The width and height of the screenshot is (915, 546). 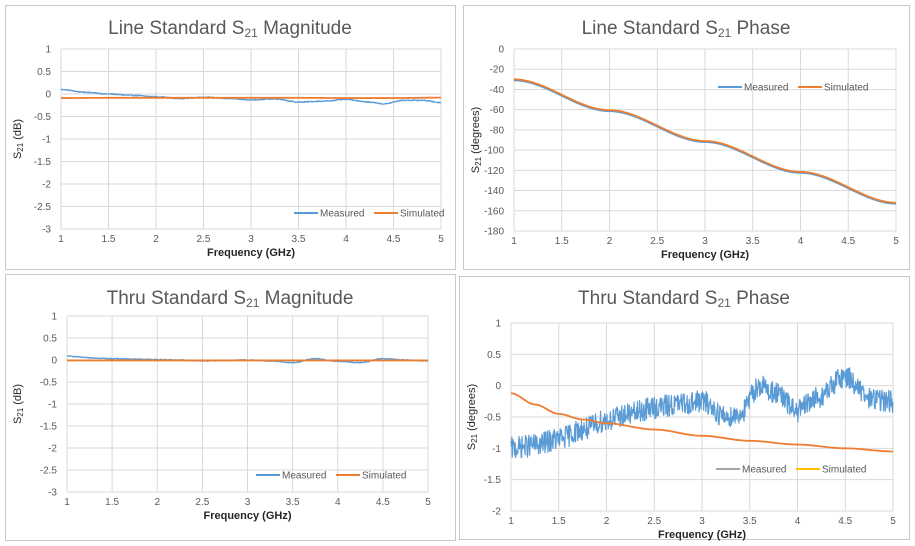 I want to click on y-tick-label: -160, so click(x=494, y=211).